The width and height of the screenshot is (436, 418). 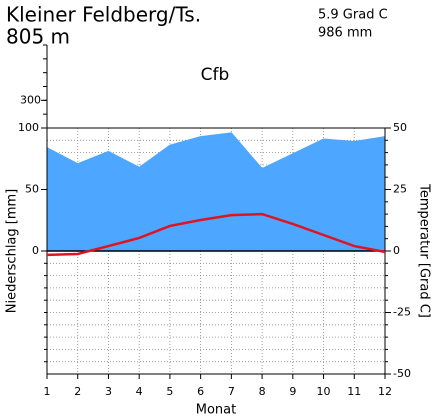 I want to click on y-axis-label: Niederschlag [mm], so click(x=12, y=251).